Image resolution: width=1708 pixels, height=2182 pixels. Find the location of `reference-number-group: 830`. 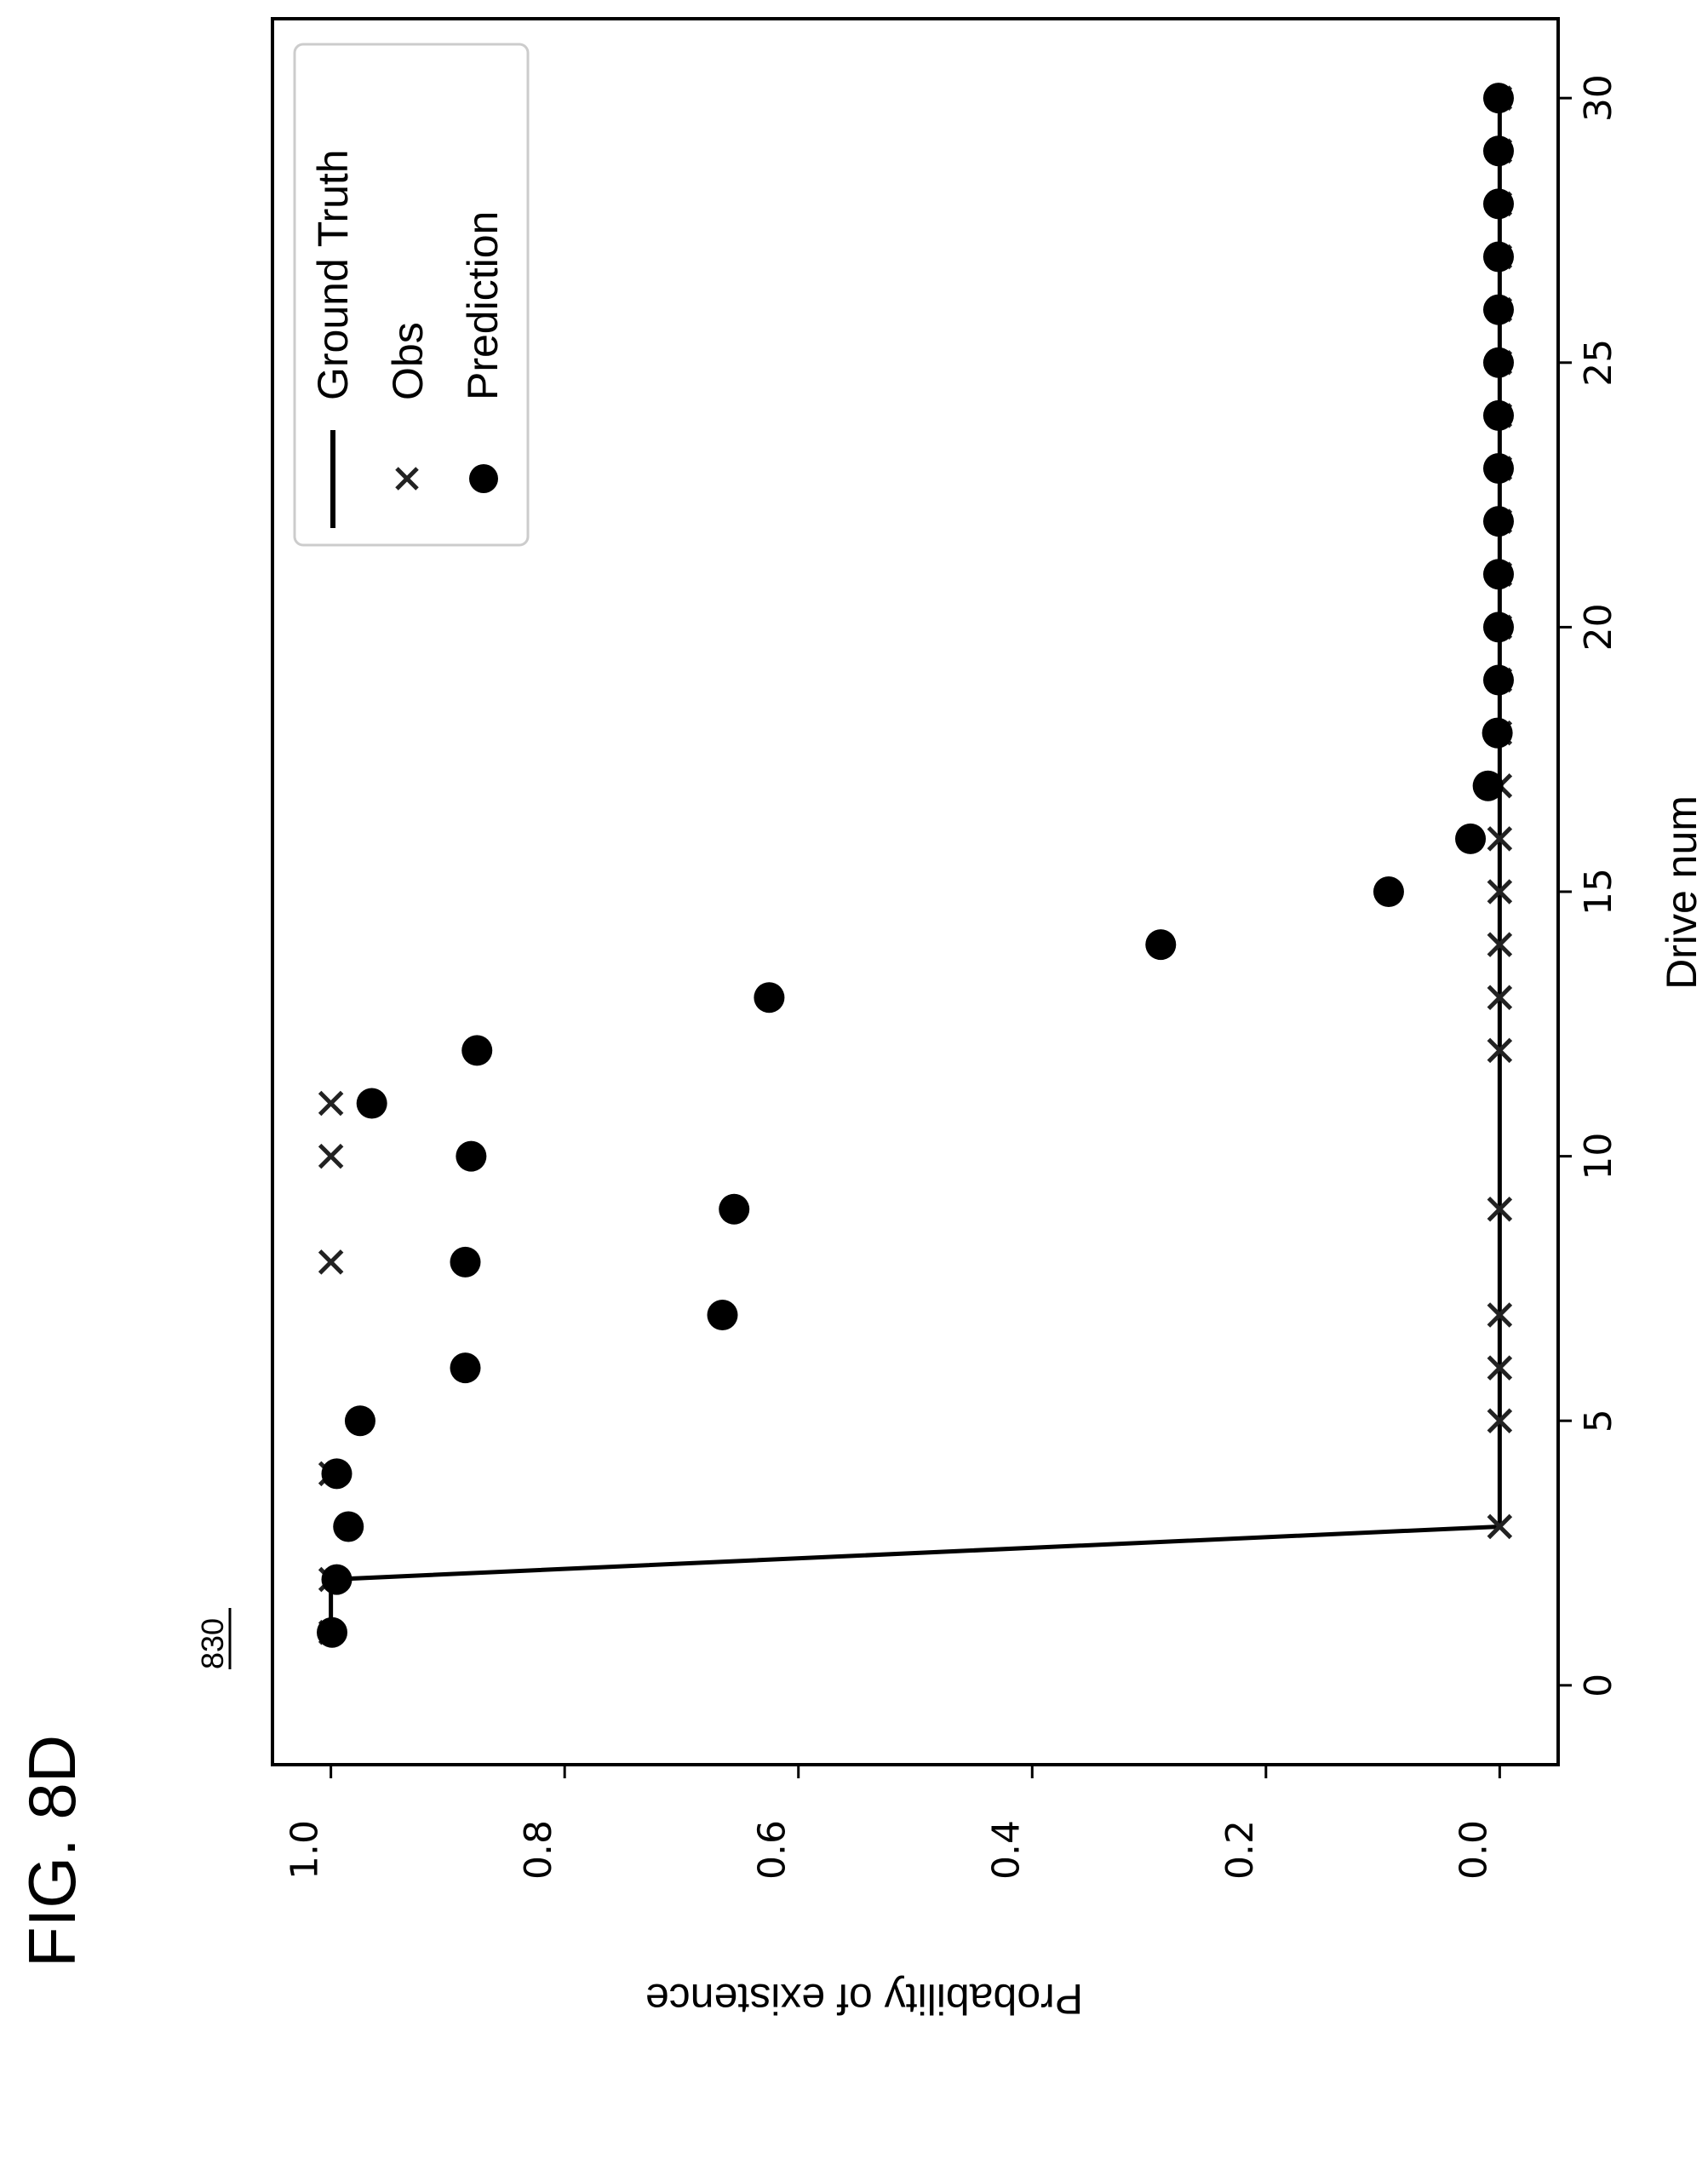

reference-number-group: 830 is located at coordinates (214, 1638).